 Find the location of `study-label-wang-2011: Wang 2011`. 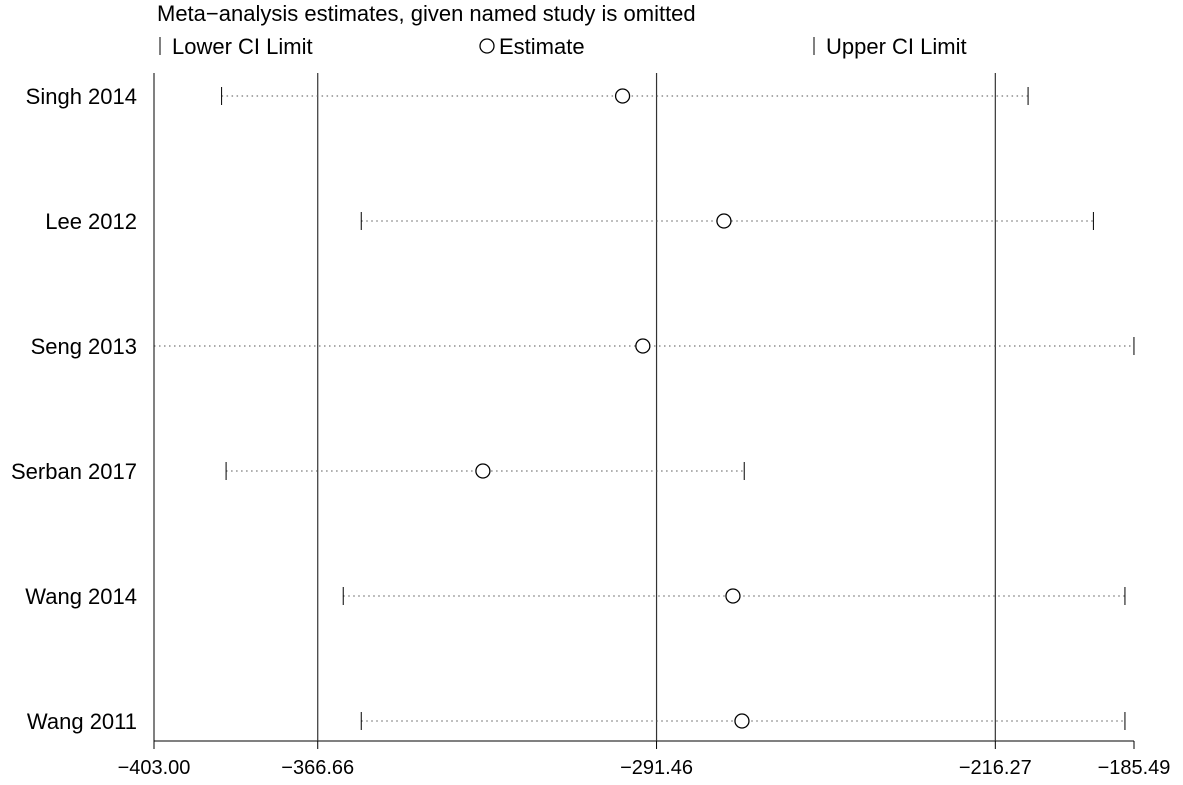

study-label-wang-2011: Wang 2011 is located at coordinates (82, 721).